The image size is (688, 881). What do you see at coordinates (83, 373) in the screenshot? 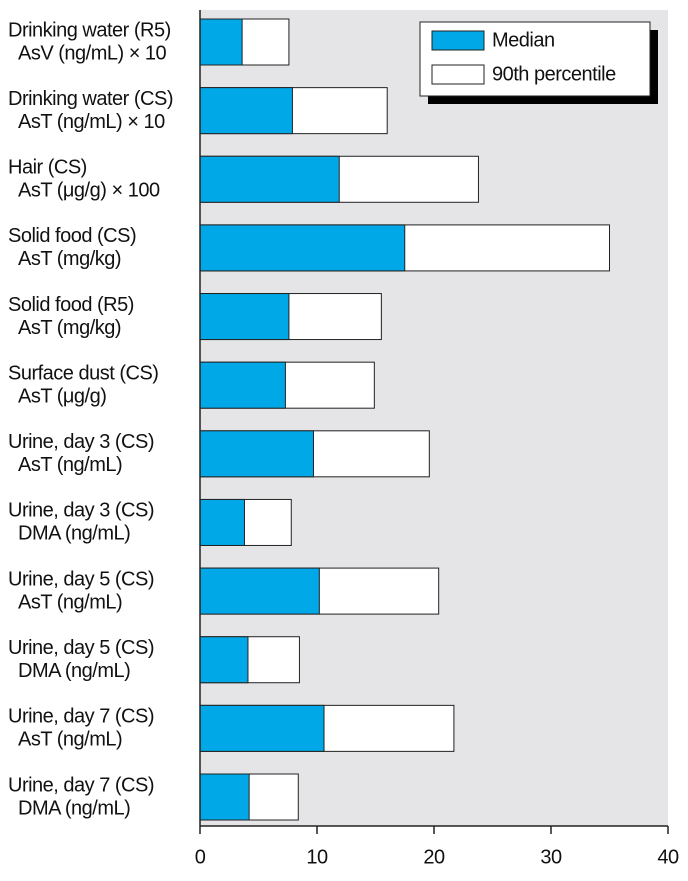
I see `category-label: Surface dust (CS)` at bounding box center [83, 373].